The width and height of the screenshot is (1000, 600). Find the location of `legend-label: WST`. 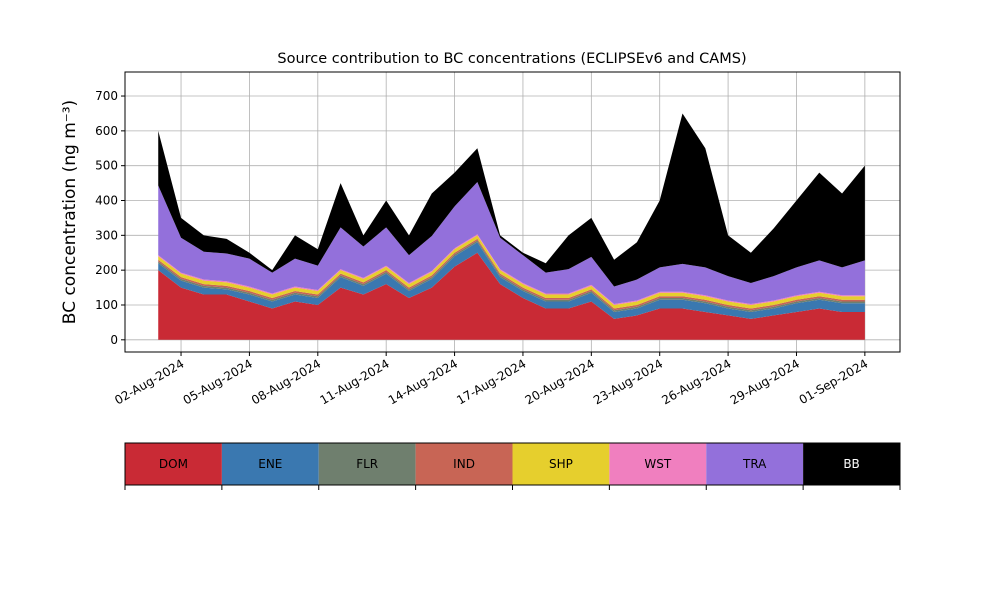

legend-label: WST is located at coordinates (657, 464).